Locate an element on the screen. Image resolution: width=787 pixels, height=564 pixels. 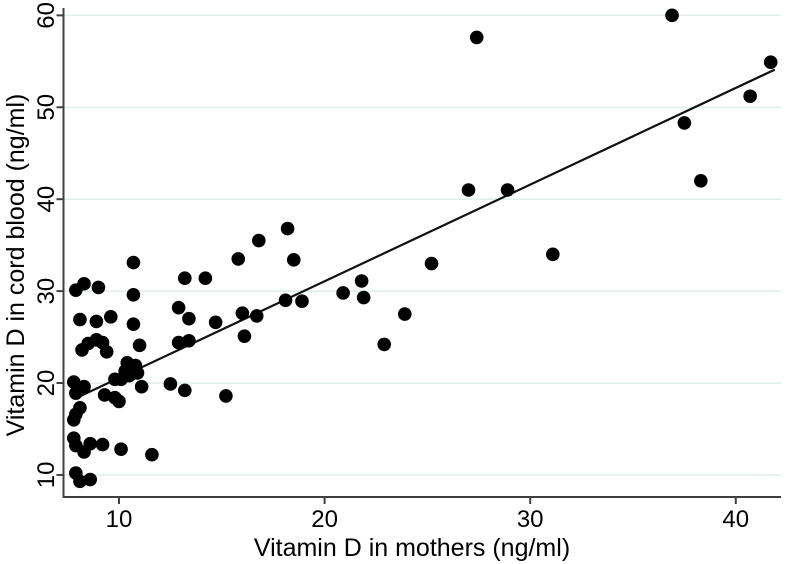
y-tick-label-20: 20 is located at coordinates (46, 383).